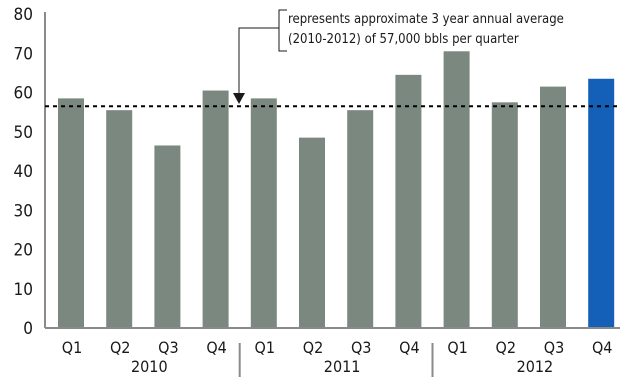 This screenshot has width=620, height=377. I want to click on annotation-bracket, so click(282, 30).